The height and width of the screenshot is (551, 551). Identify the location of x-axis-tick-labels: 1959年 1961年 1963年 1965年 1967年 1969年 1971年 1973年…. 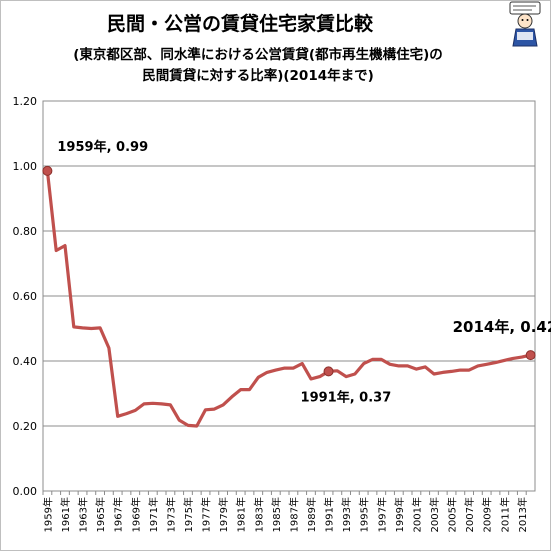
(285, 511).